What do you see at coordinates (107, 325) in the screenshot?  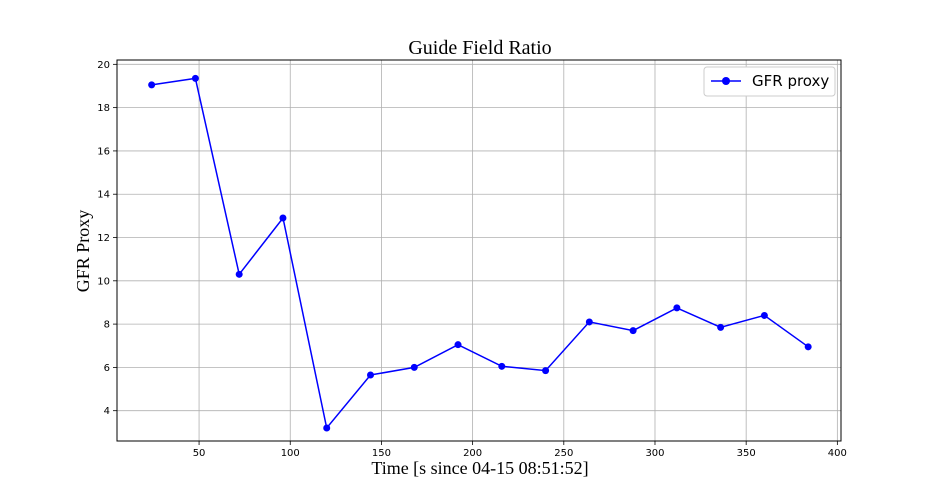 I see `y-tick-label: 8` at bounding box center [107, 325].